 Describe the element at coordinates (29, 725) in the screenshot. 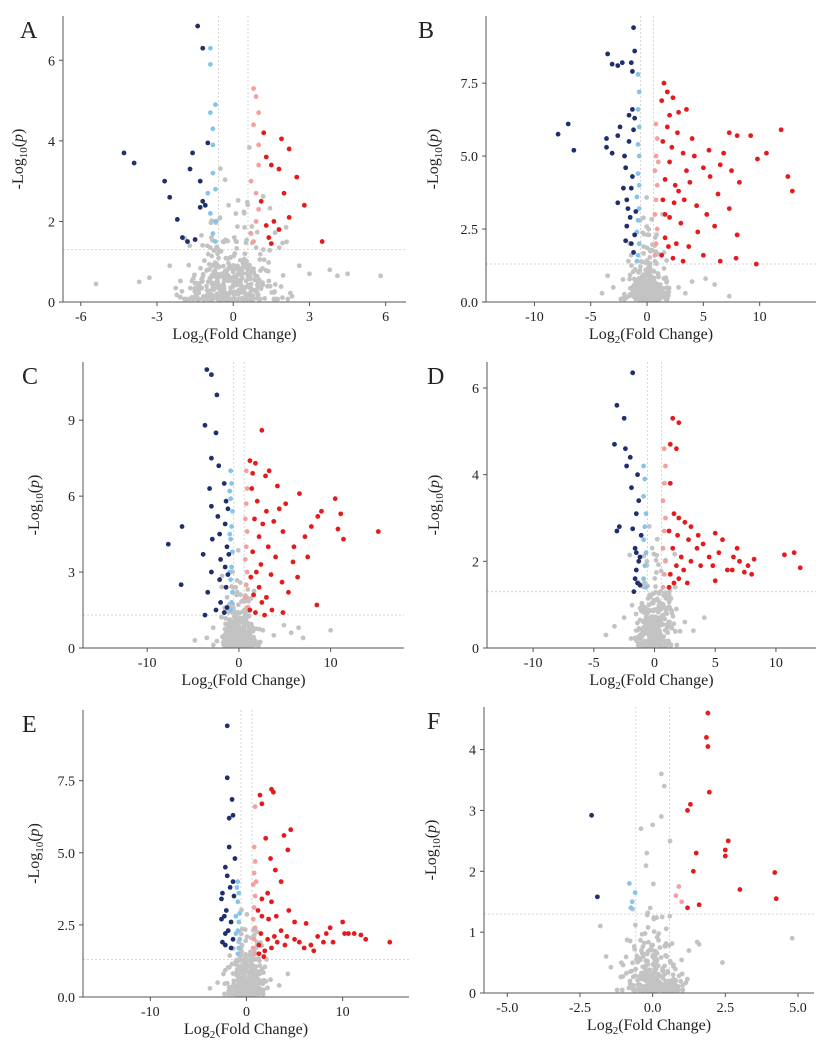

I see `panel-letter: E` at that location.